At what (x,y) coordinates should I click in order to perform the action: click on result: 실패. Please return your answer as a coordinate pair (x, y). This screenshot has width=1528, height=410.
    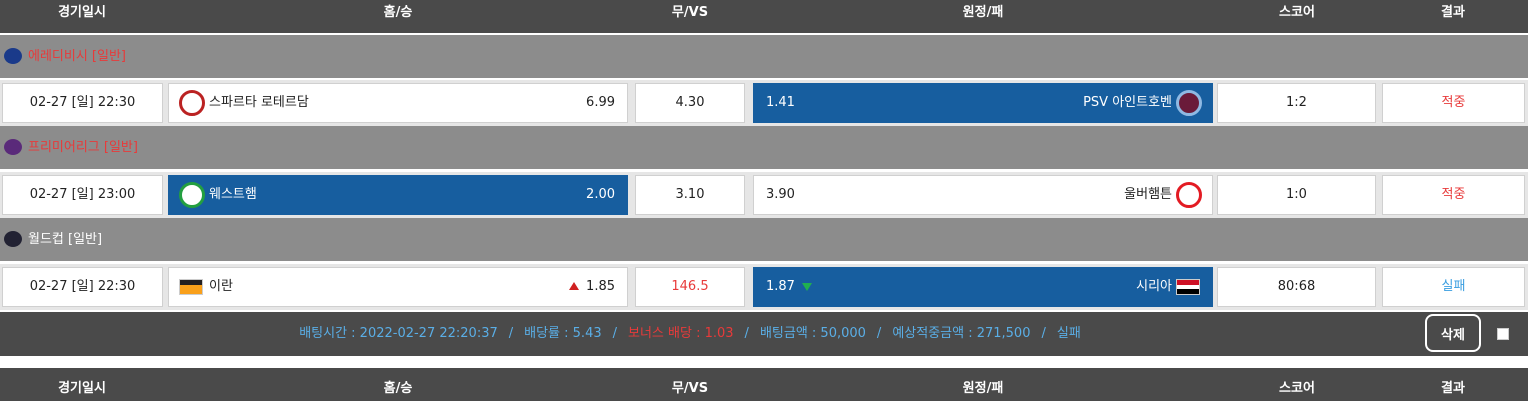
    Looking at the image, I should click on (1453, 286).